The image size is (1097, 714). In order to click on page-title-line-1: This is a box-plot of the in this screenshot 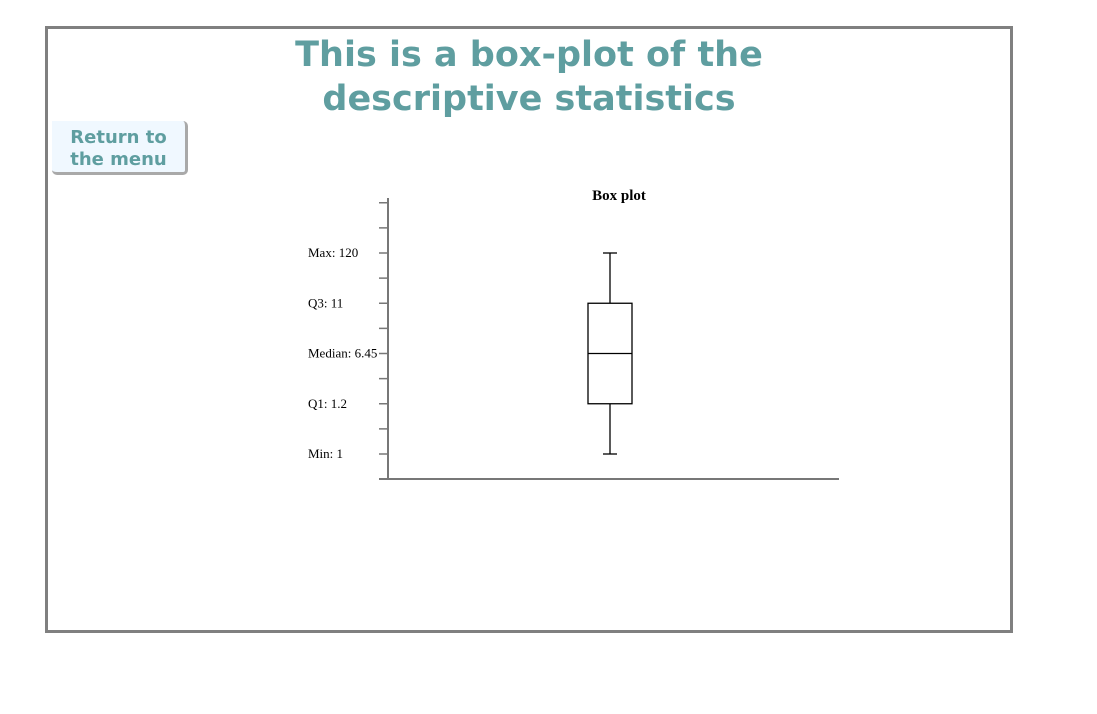, I will do `click(529, 55)`.